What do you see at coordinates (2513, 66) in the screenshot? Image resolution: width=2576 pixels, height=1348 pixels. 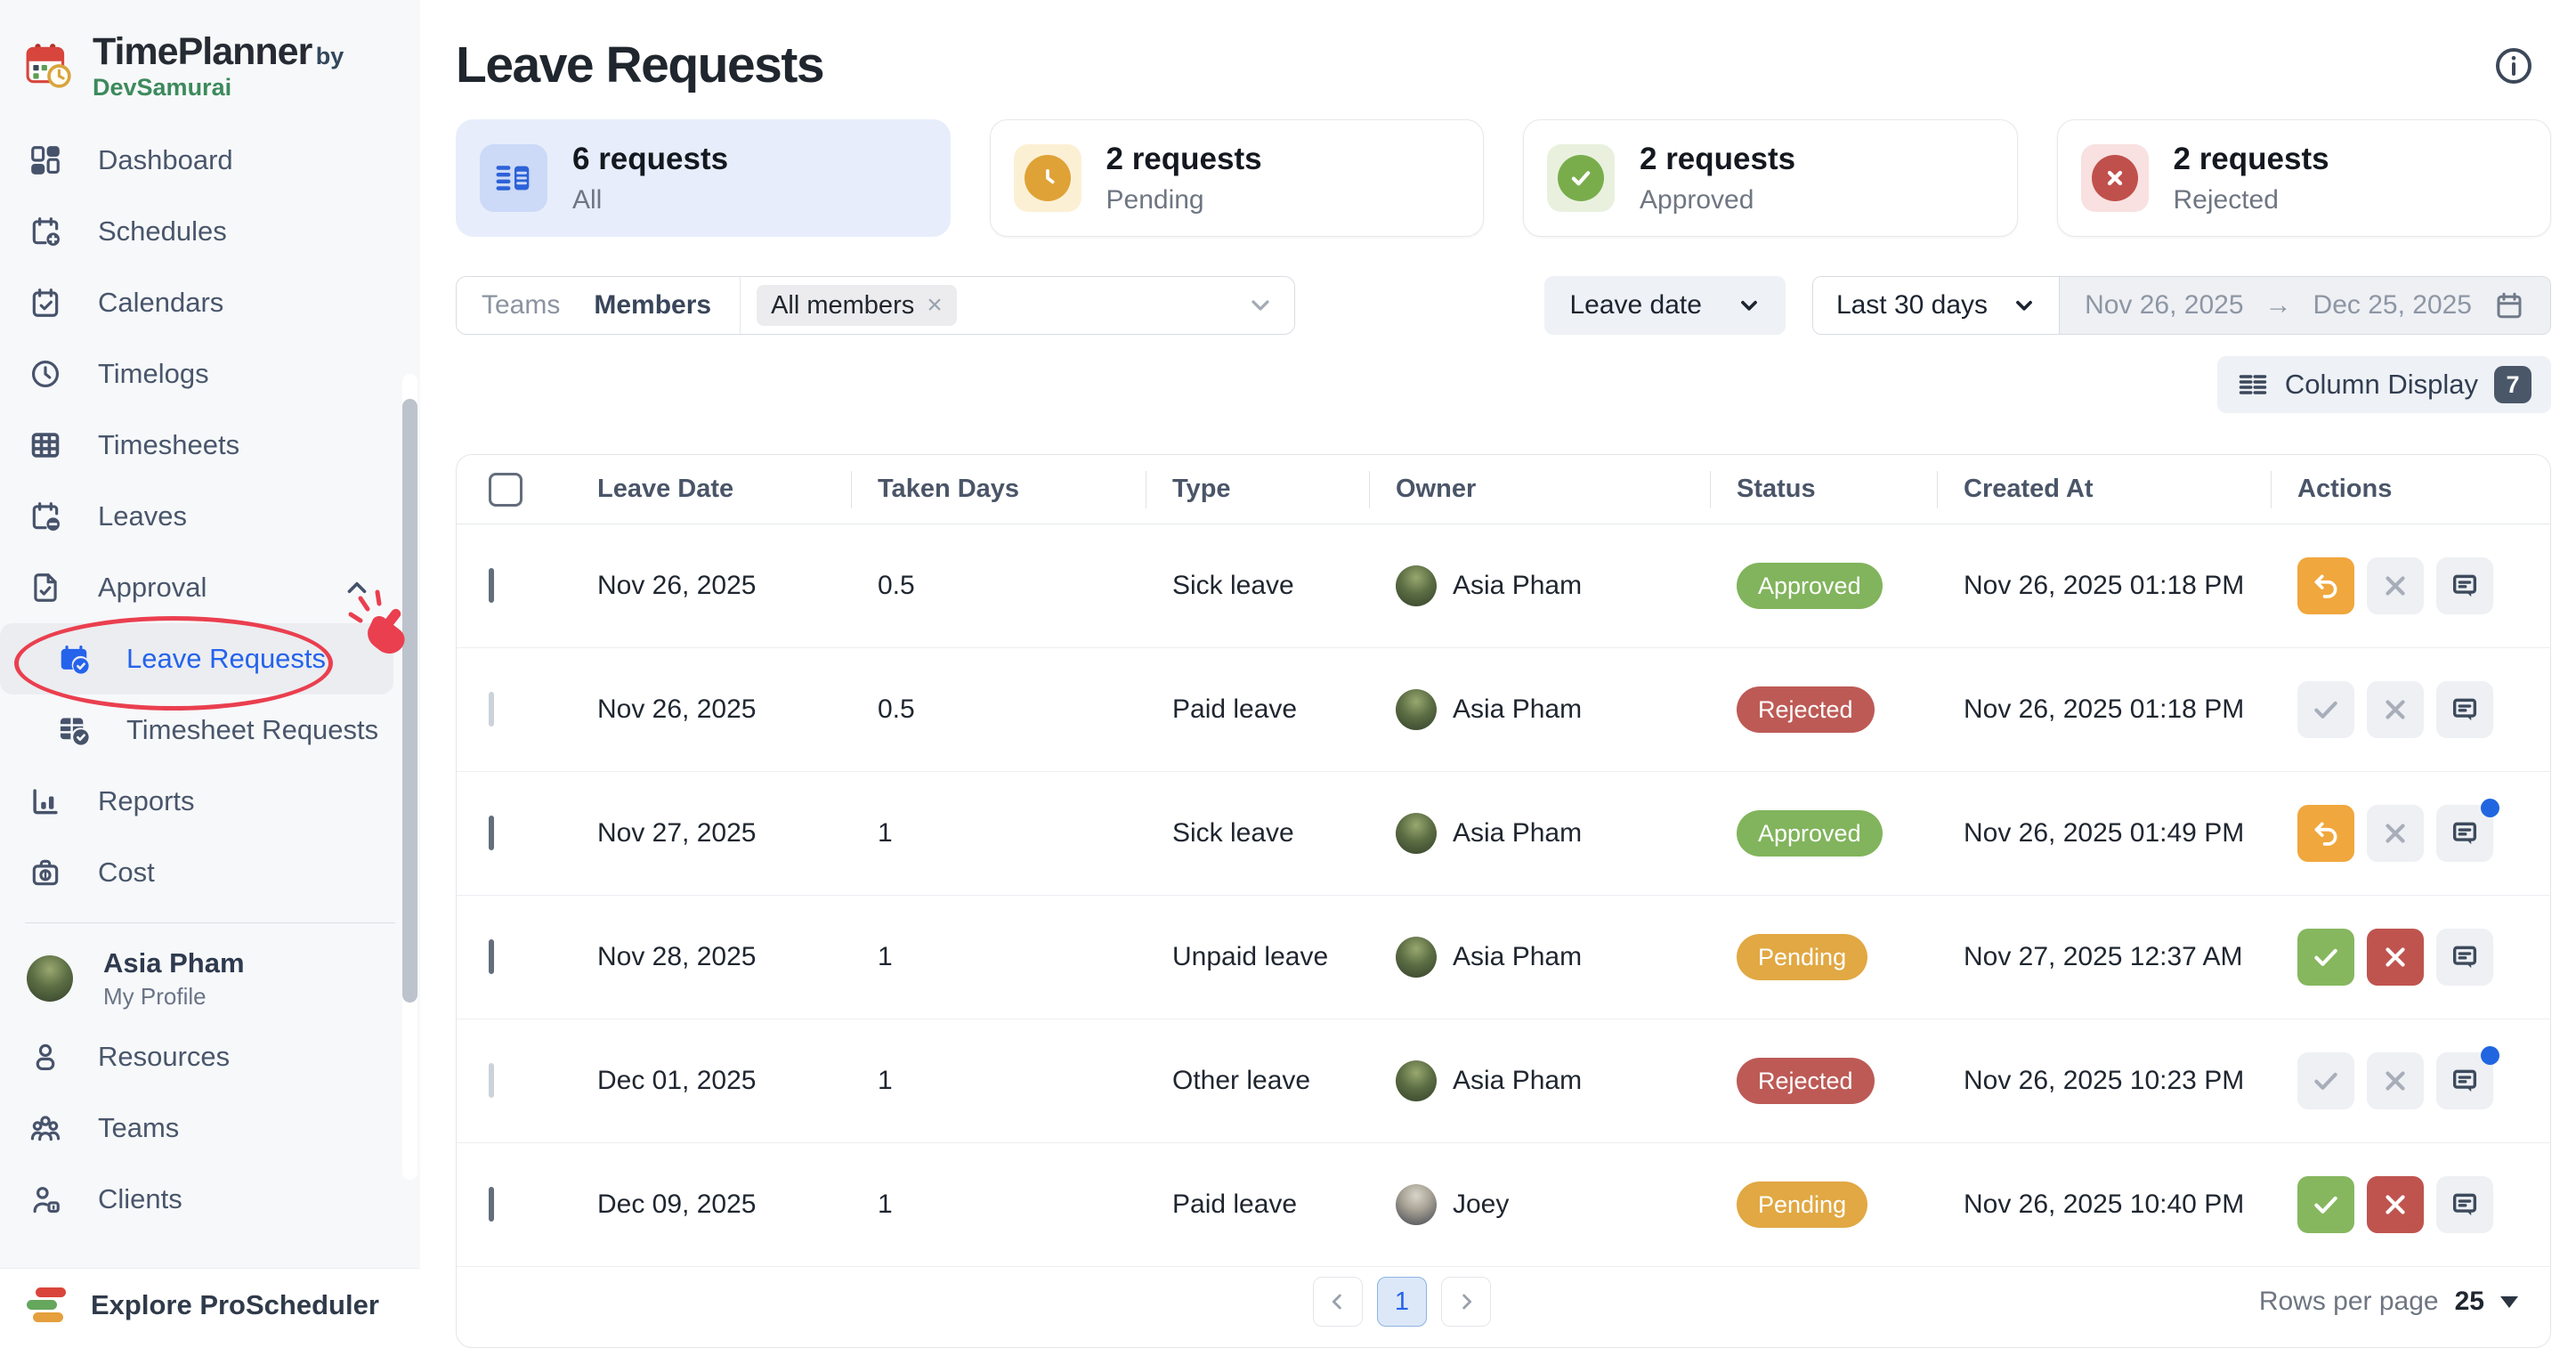 I see `info-icon` at bounding box center [2513, 66].